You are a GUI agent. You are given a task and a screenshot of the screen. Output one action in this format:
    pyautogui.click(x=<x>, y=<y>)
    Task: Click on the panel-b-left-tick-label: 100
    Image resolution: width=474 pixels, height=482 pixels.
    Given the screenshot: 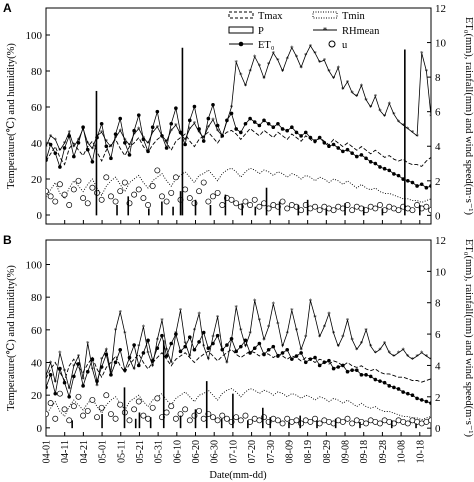 What is the action you would take?
    pyautogui.click(x=34, y=266)
    